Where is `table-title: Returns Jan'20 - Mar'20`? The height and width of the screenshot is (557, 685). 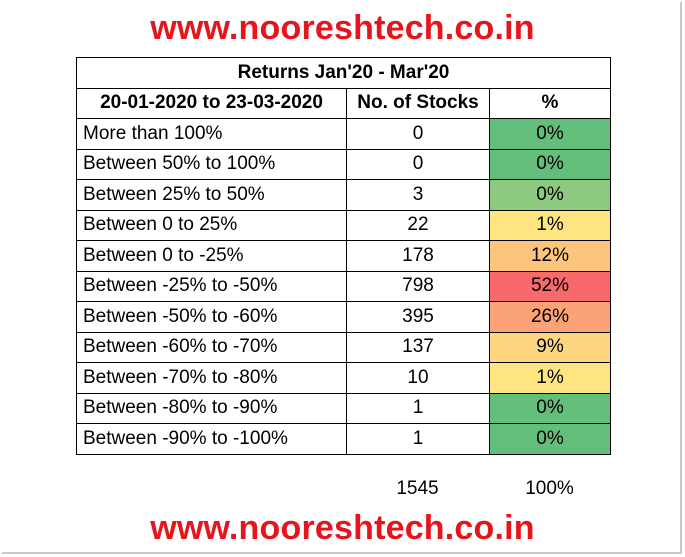
table-title: Returns Jan'20 - Mar'20 is located at coordinates (343, 73).